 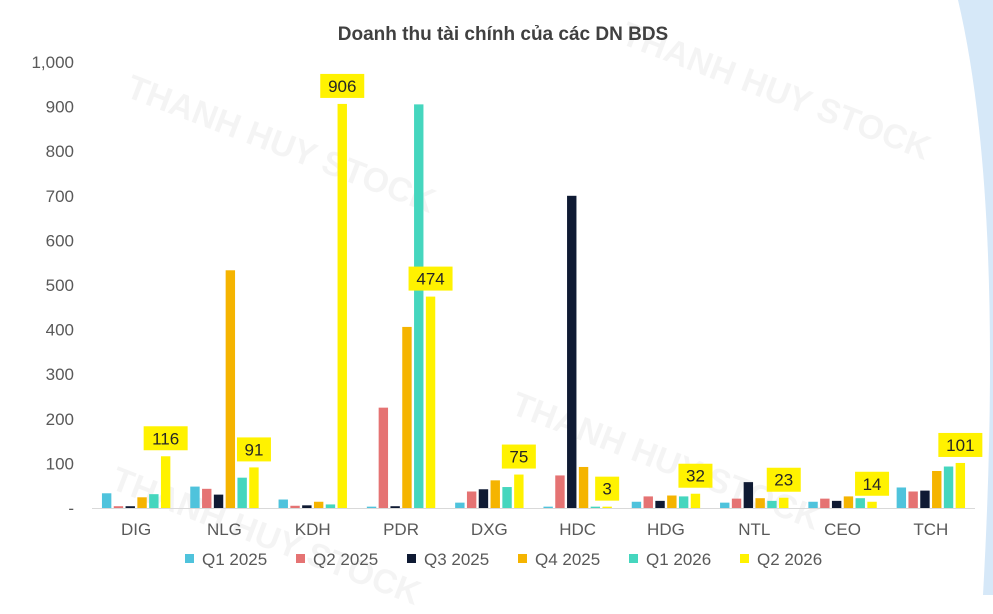 I want to click on data-label: 906, so click(x=342, y=86).